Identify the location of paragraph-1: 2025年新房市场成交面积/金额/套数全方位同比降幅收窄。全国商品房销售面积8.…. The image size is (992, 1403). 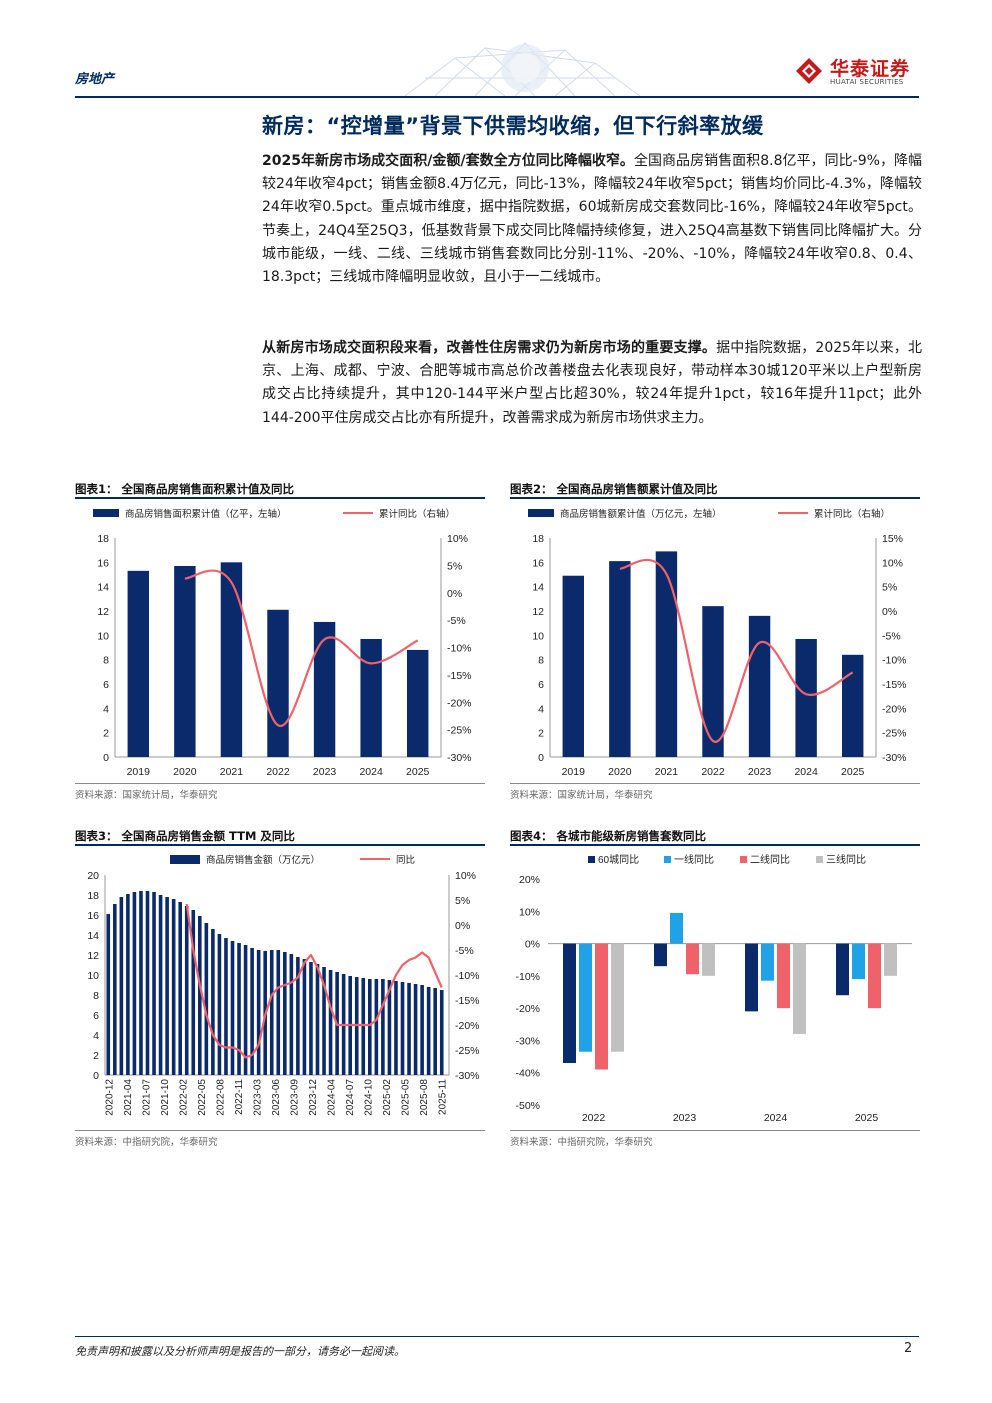
(592, 219).